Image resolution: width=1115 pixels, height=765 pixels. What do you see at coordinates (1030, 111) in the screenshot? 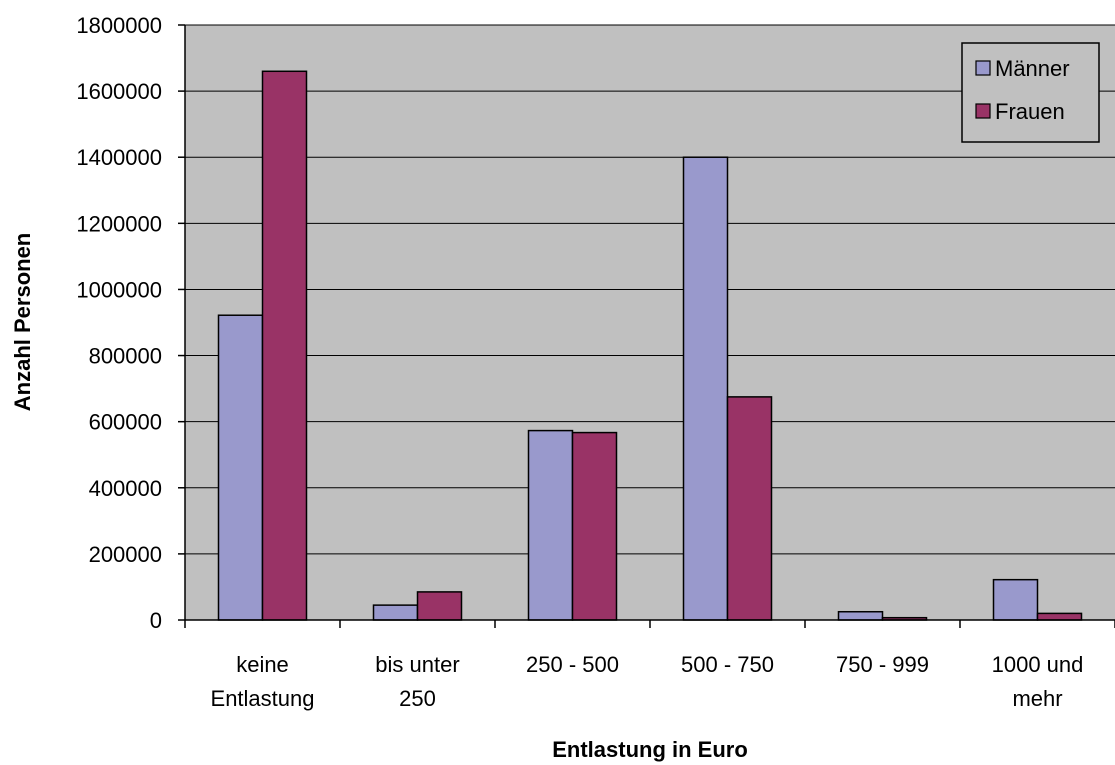
I see `legend-label: Frauen` at bounding box center [1030, 111].